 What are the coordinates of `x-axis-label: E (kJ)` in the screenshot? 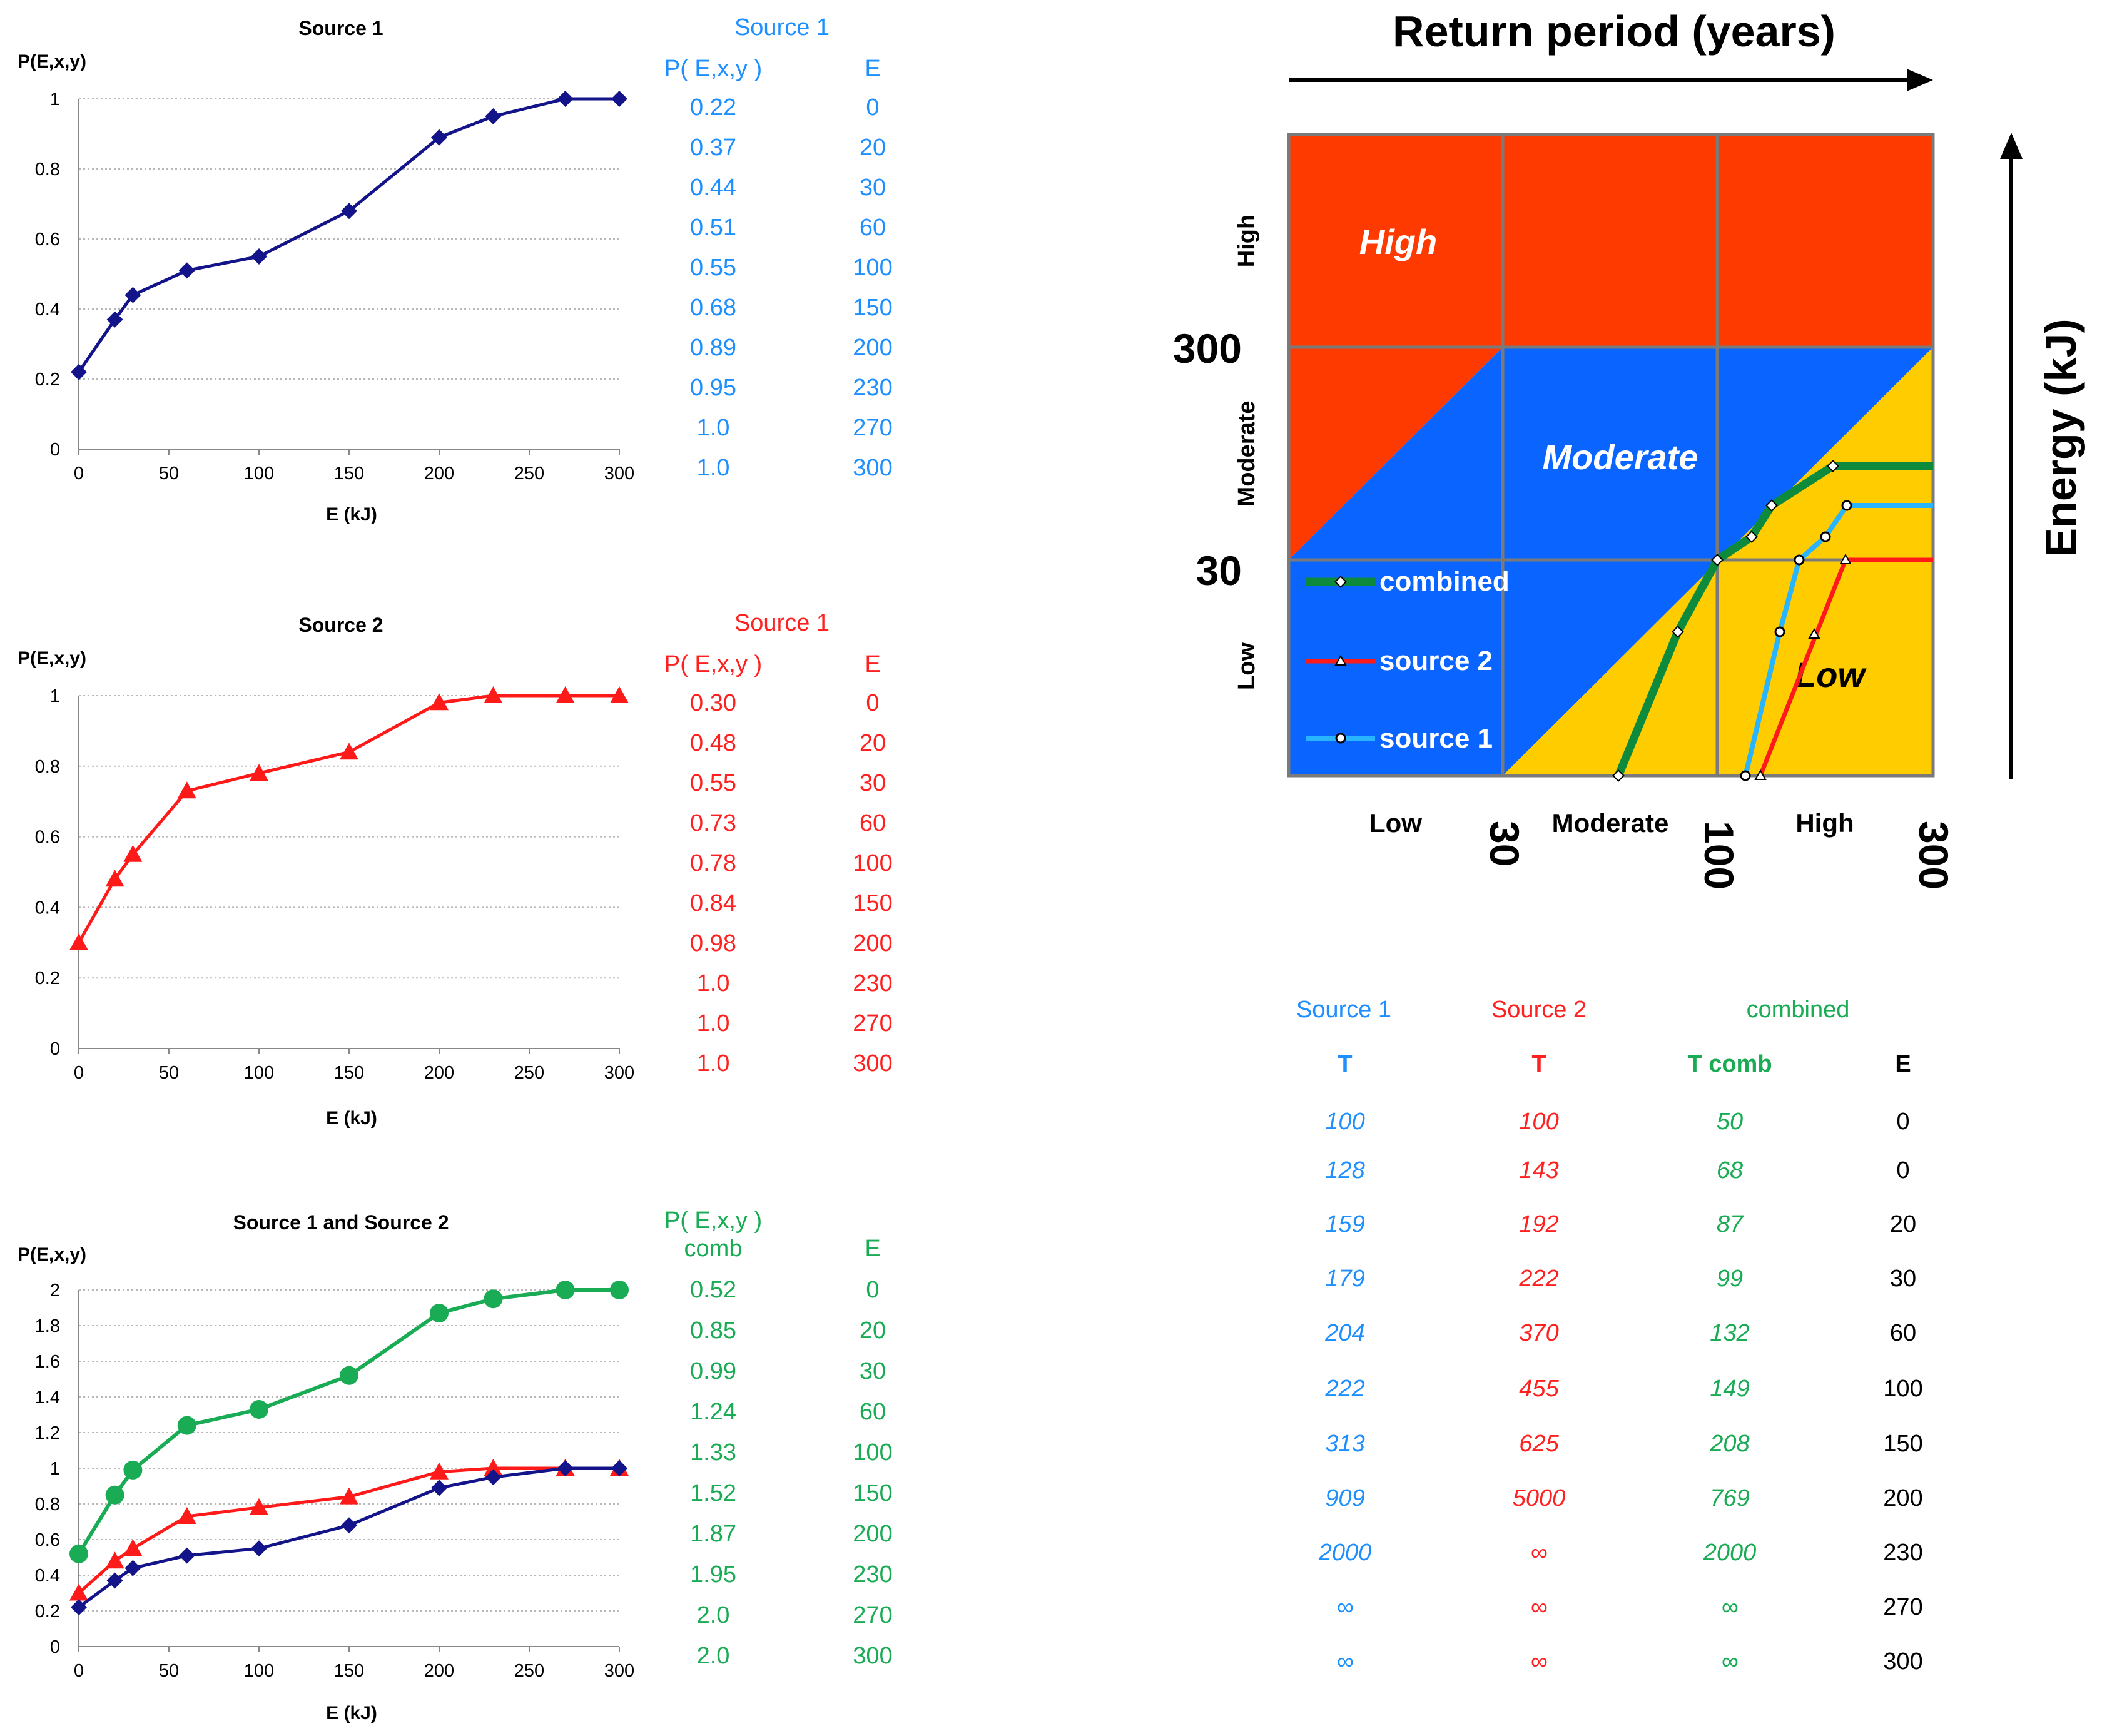 It's located at (352, 1119).